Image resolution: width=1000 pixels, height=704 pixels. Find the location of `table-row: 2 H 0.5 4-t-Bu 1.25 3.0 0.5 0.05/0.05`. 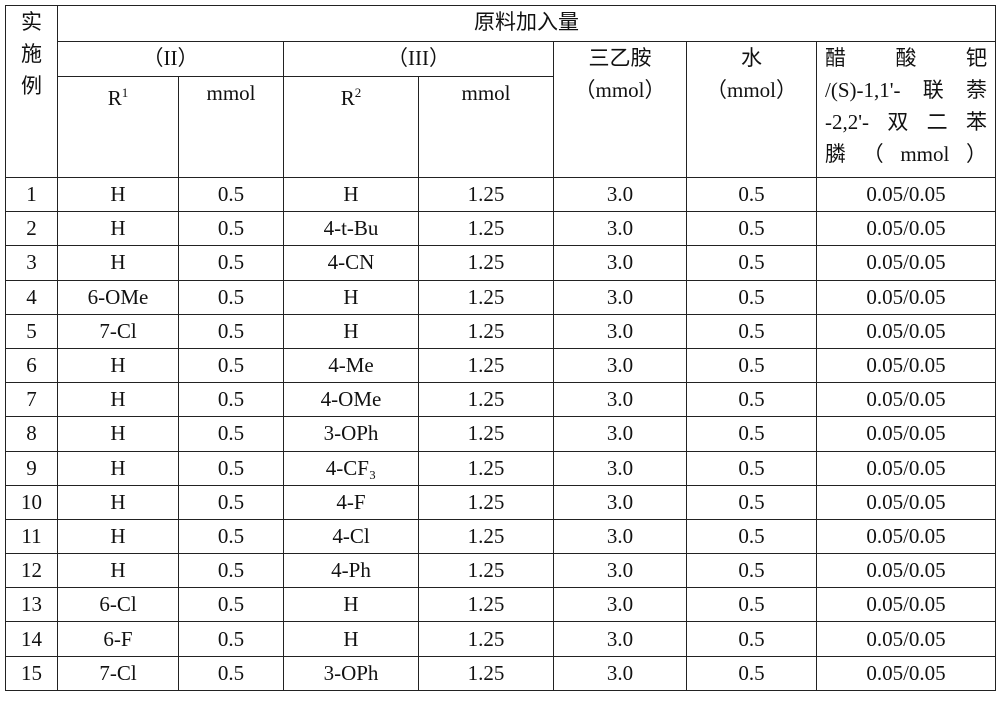

table-row: 2 H 0.5 4-t-Bu 1.25 3.0 0.5 0.05/0.05 is located at coordinates (501, 229).